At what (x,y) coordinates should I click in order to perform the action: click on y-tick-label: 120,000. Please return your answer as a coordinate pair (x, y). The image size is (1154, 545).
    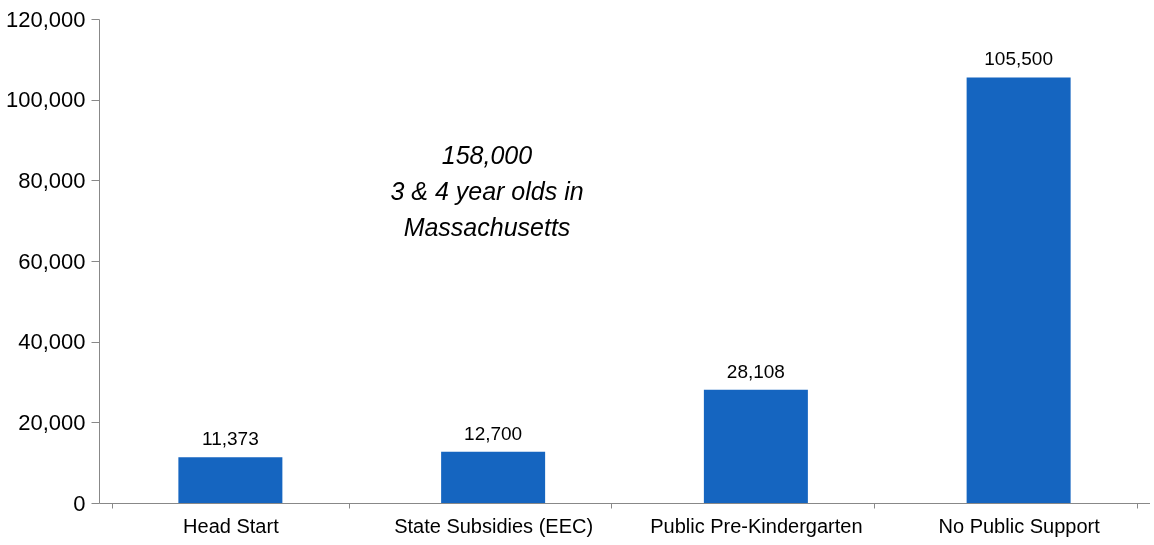
    Looking at the image, I should click on (45, 19).